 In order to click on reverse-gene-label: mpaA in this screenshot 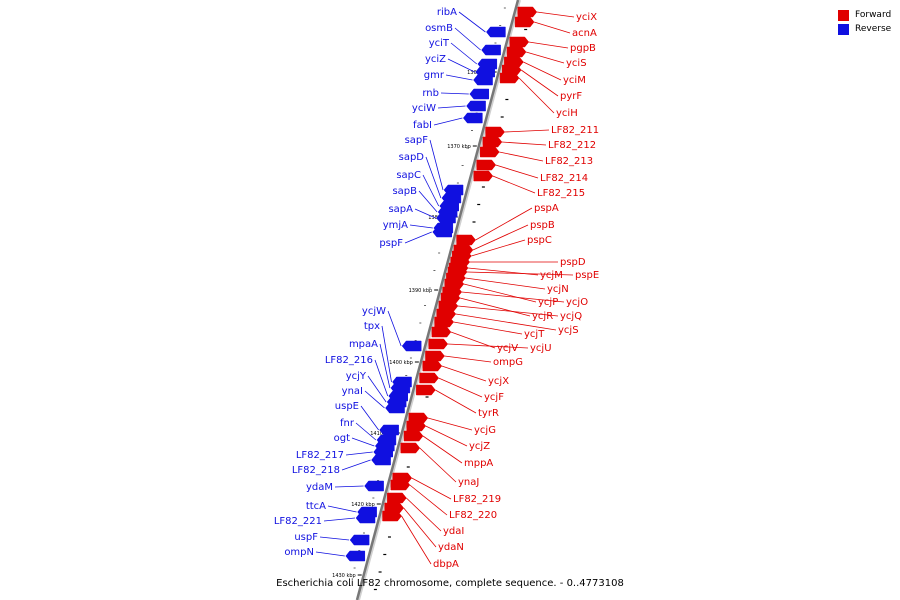, I will do `click(363, 344)`.